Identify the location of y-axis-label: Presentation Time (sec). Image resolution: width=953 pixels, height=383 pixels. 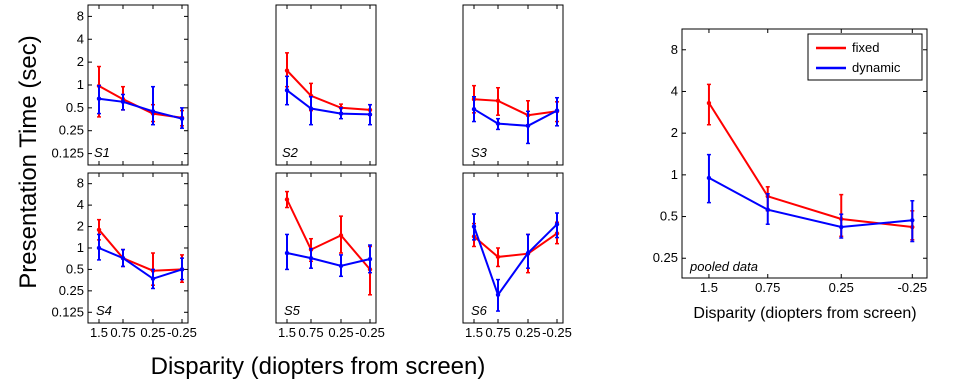
(28, 161).